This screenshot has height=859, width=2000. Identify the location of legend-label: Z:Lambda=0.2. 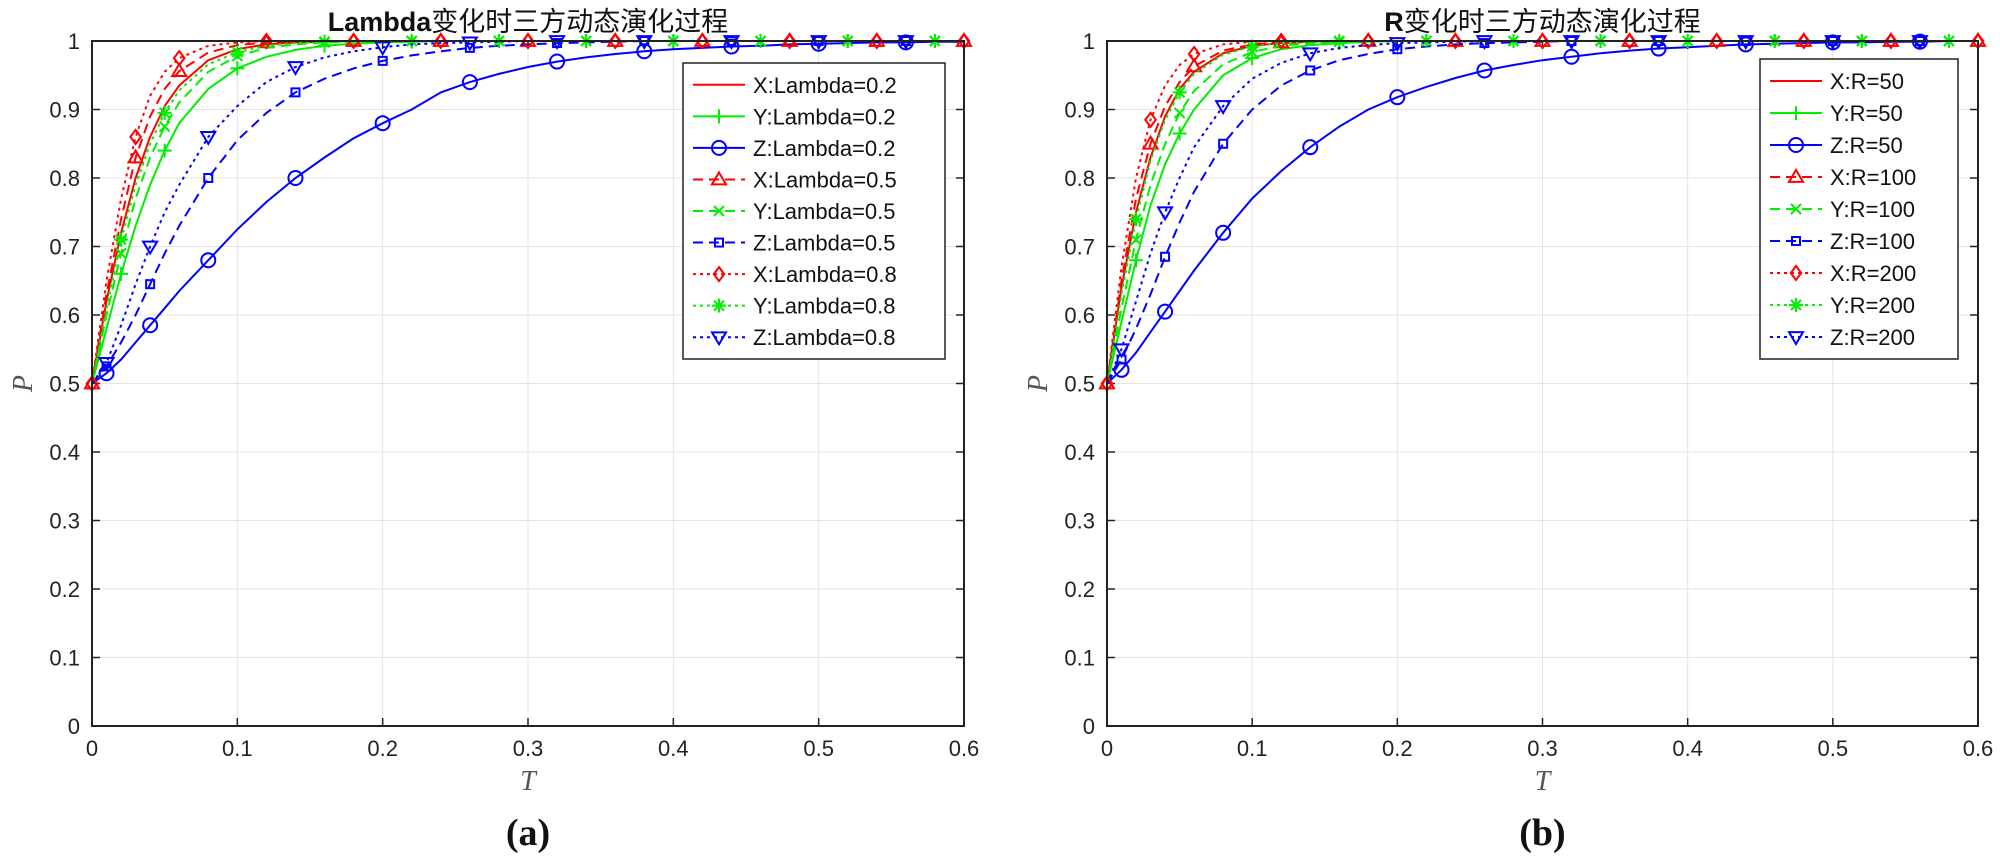
(824, 148).